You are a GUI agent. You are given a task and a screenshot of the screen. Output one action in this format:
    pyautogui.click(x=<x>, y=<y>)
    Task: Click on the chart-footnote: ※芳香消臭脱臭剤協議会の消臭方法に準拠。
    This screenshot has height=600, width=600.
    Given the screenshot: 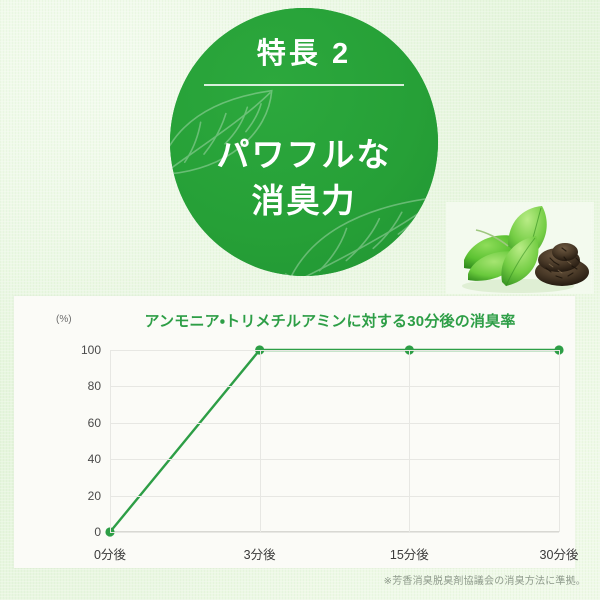 What is the action you would take?
    pyautogui.click(x=484, y=581)
    